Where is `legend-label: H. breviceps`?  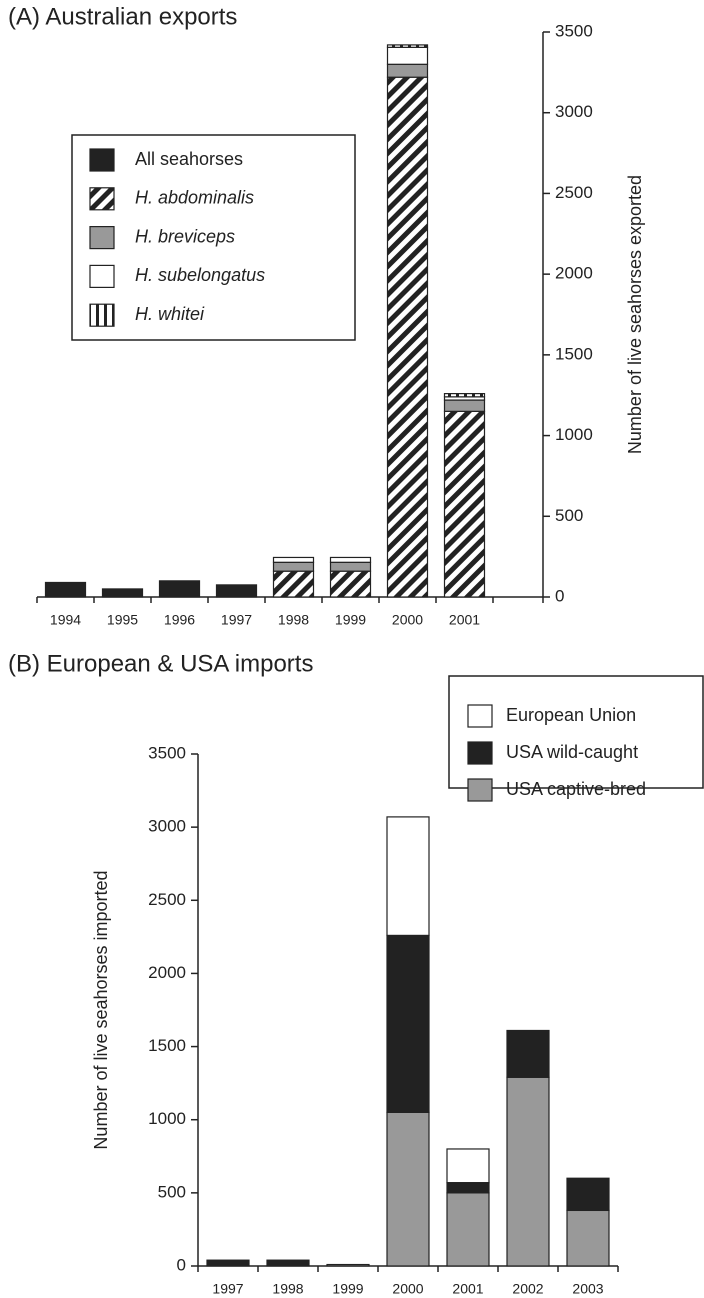 legend-label: H. breviceps is located at coordinates (185, 236).